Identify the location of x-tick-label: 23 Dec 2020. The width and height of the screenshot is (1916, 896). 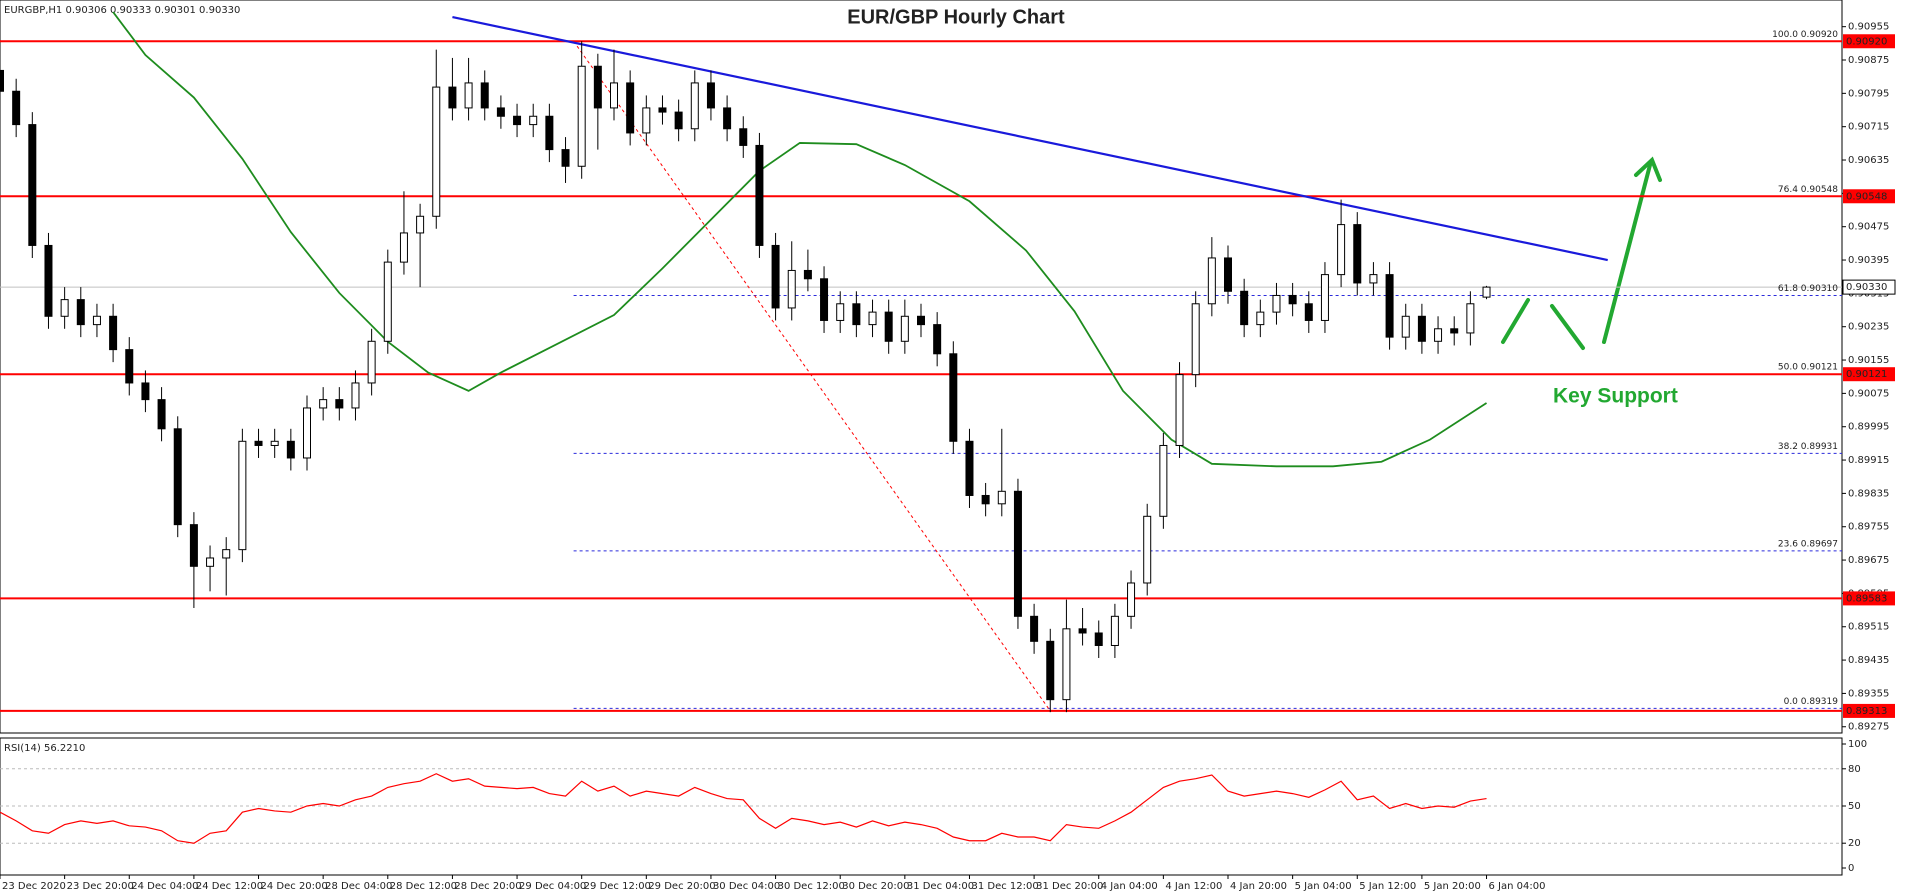
(34, 886).